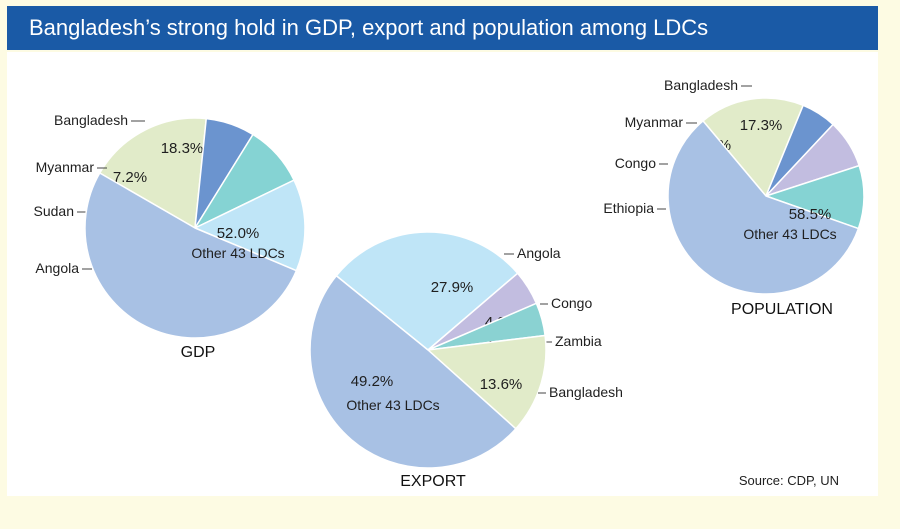 This screenshot has width=900, height=529. What do you see at coordinates (130, 177) in the screenshot?
I see `gdp-pct-myanmar: 7.2%` at bounding box center [130, 177].